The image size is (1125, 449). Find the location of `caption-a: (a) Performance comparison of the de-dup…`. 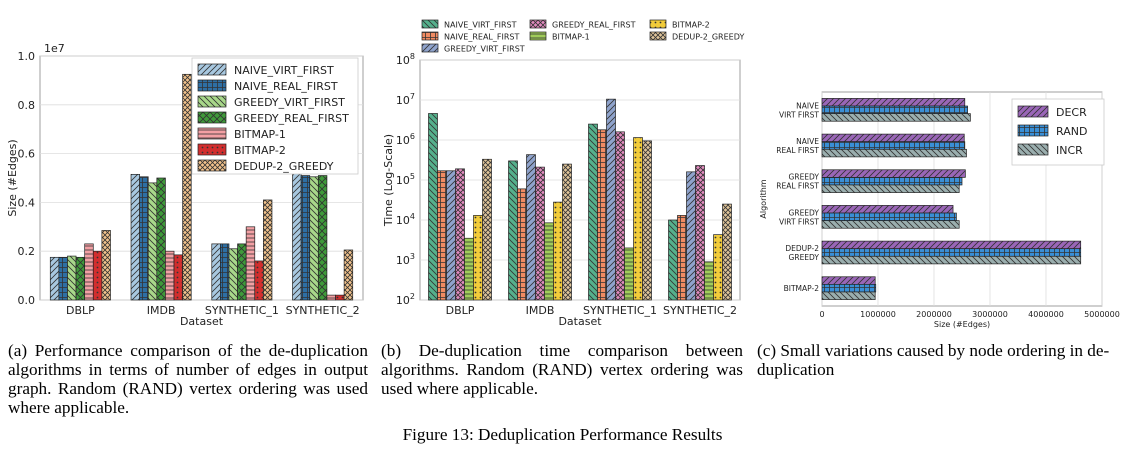

caption-a: (a) Performance comparison of the de-dup… is located at coordinates (188, 379).